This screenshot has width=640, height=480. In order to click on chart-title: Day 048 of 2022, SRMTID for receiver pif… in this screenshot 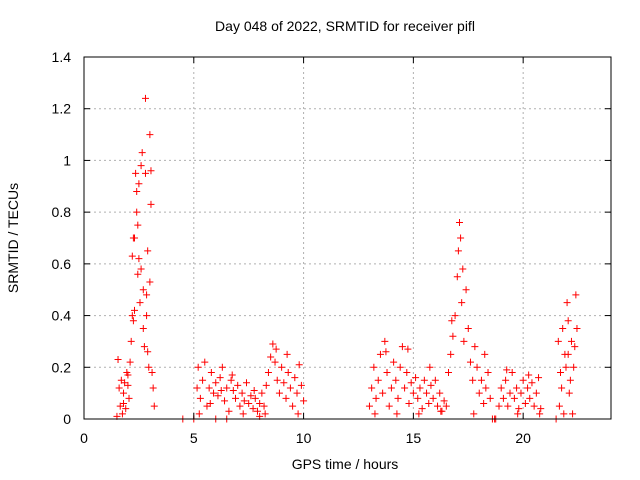, I will do `click(345, 26)`.